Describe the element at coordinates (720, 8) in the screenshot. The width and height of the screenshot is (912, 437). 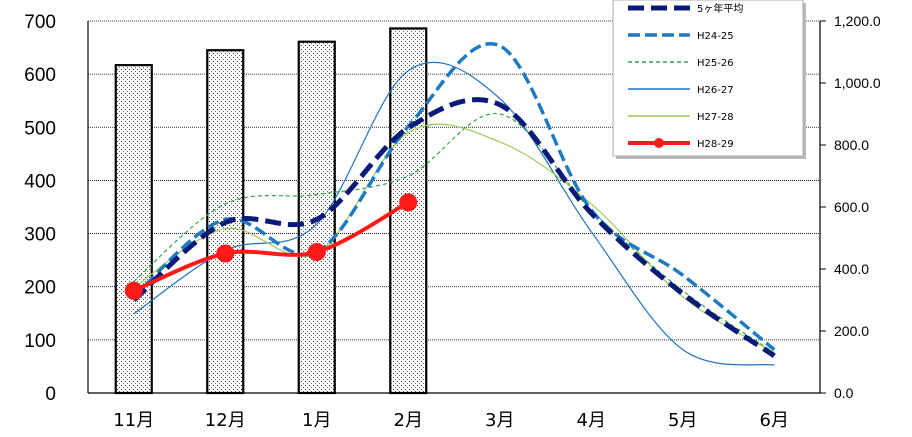
I see `legend-label: 5ヶ年平均` at that location.